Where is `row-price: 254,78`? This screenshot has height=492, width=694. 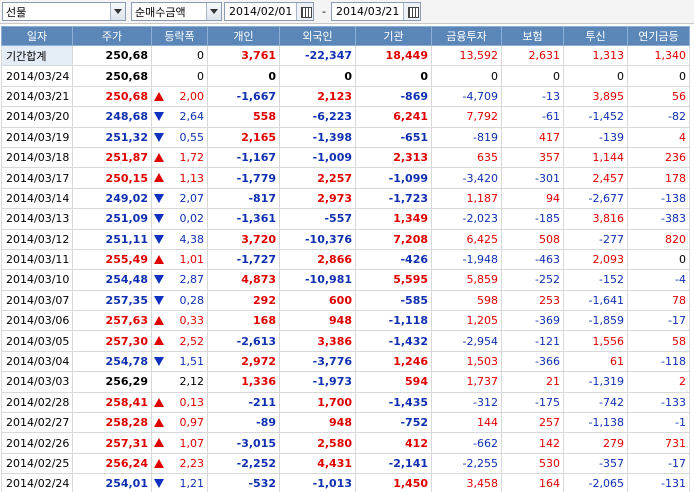 row-price: 254,78 is located at coordinates (112, 361).